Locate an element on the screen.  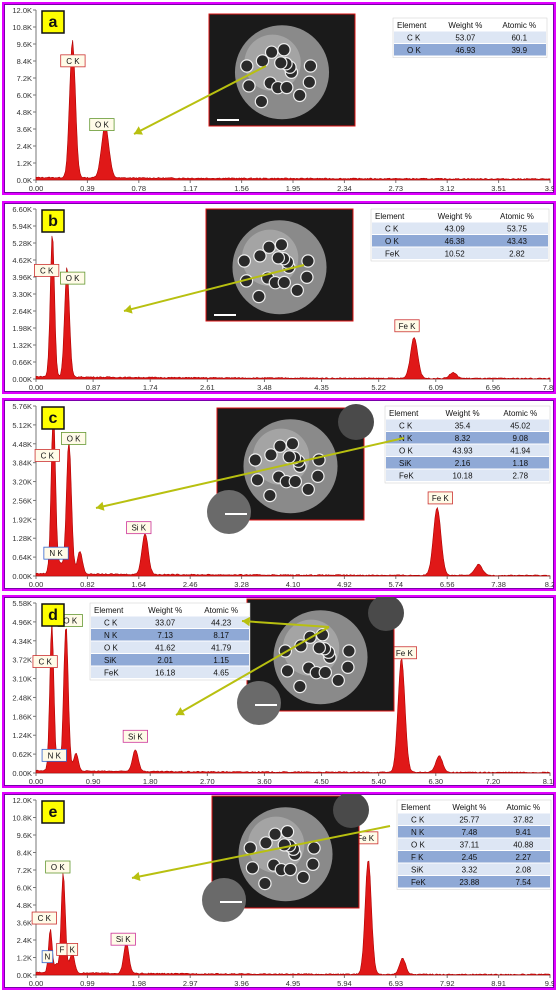
panel-letter-badge: c is located at coordinates (53, 418).